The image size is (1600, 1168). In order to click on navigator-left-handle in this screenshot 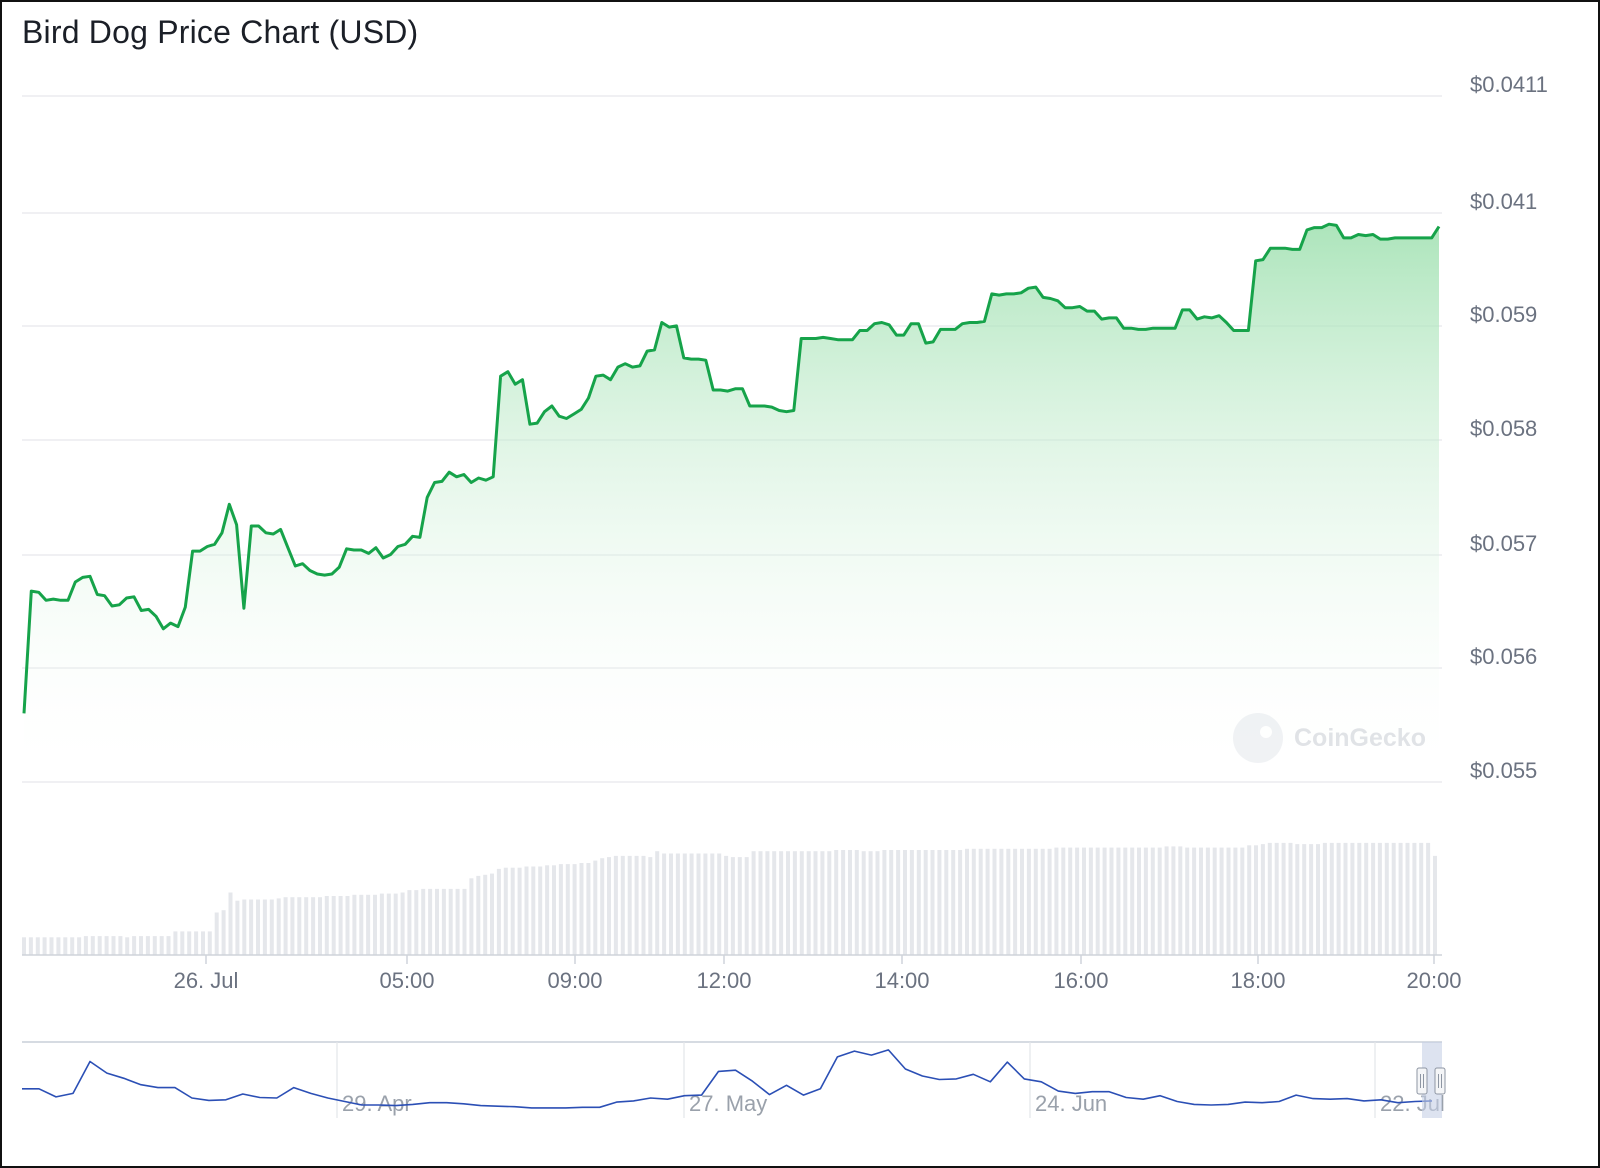, I will do `click(1422, 1081)`.